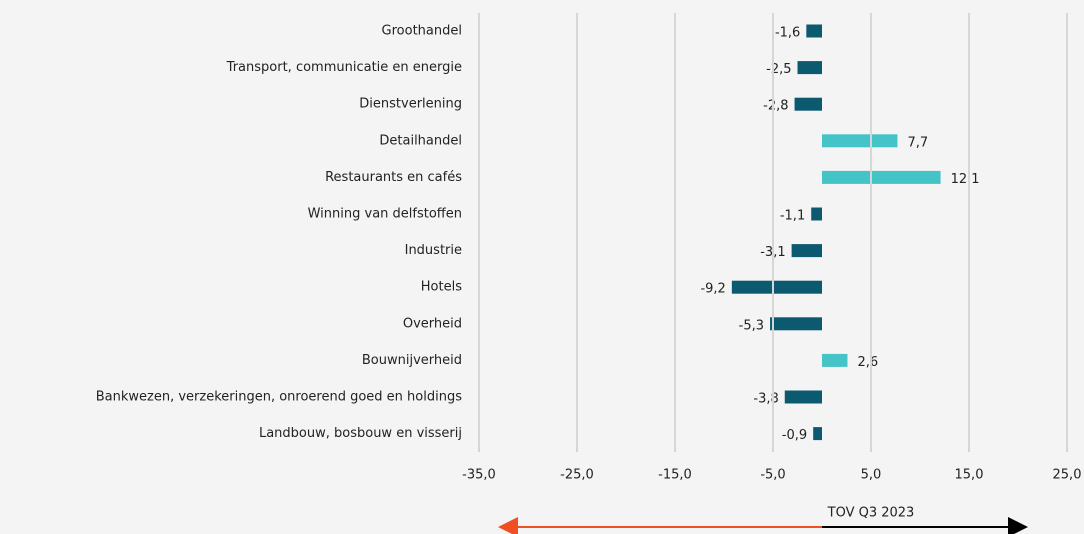 This screenshot has height=534, width=1084. What do you see at coordinates (917, 142) in the screenshot?
I see `data-label: 7,7` at bounding box center [917, 142].